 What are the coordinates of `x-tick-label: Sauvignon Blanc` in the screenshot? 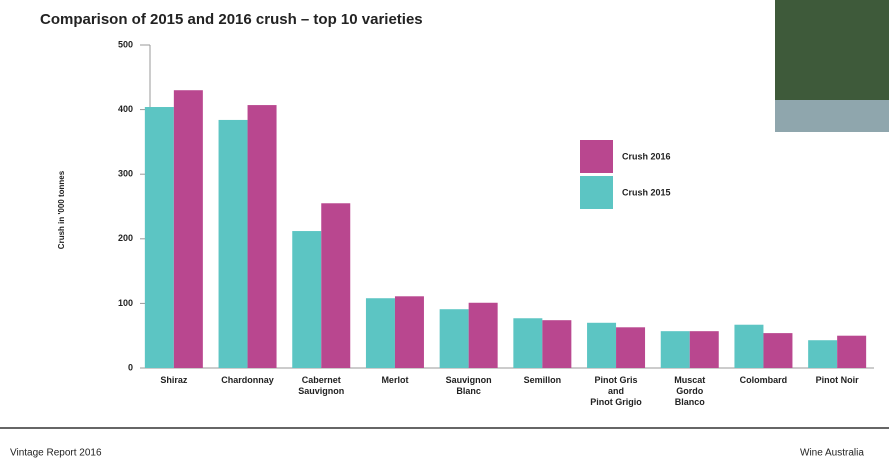 It's located at (468, 385).